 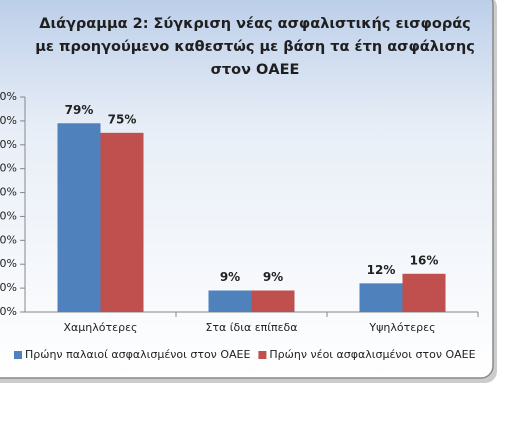 What do you see at coordinates (8, 215) in the screenshot?
I see `y-tick-label: 40%` at bounding box center [8, 215].